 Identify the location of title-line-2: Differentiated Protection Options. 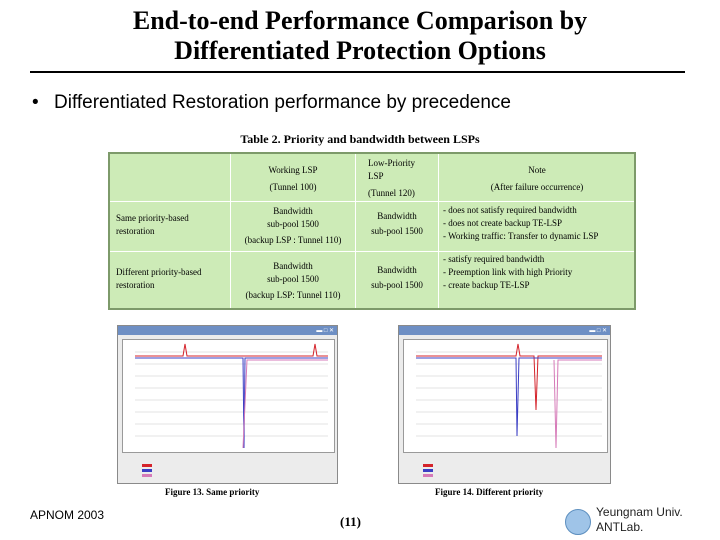
(360, 50).